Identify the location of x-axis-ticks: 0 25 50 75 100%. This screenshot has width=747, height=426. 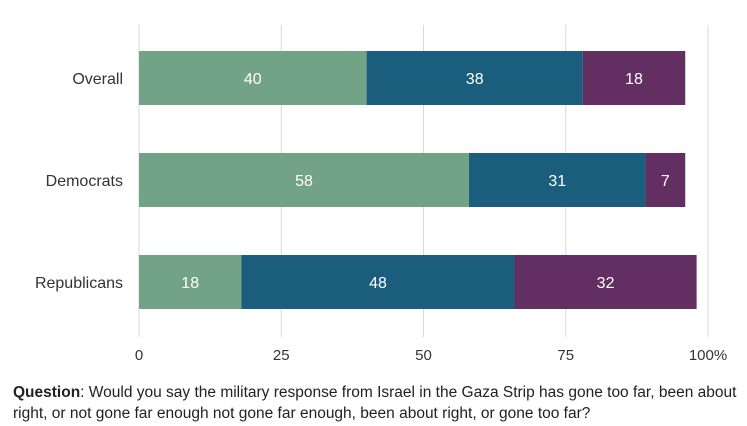
(431, 355).